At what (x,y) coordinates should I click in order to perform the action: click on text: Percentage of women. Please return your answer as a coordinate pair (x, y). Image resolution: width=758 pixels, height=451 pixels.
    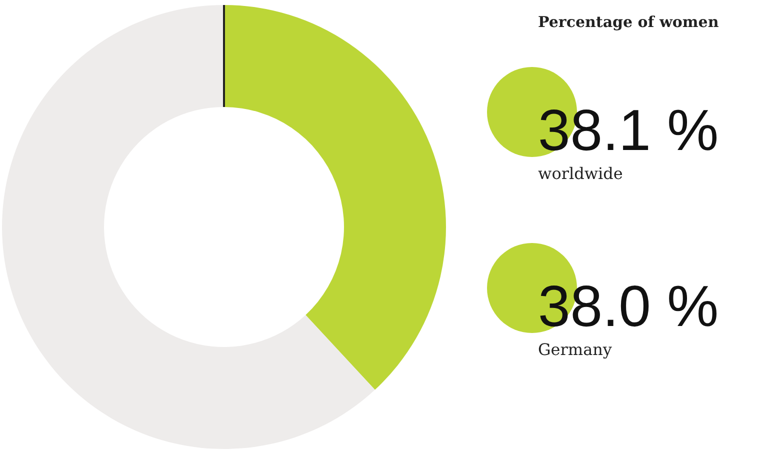
    Looking at the image, I should click on (628, 22).